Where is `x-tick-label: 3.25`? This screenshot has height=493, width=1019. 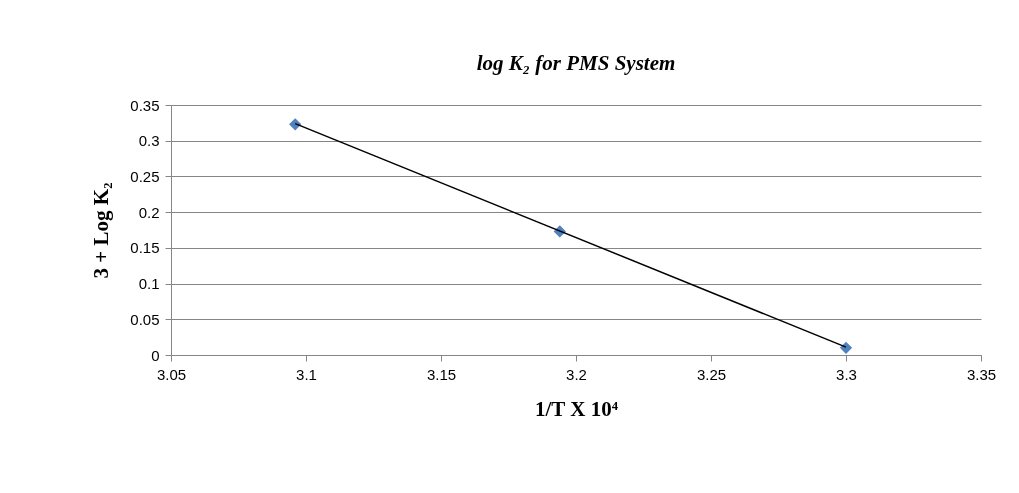
x-tick-label: 3.25 is located at coordinates (711, 374).